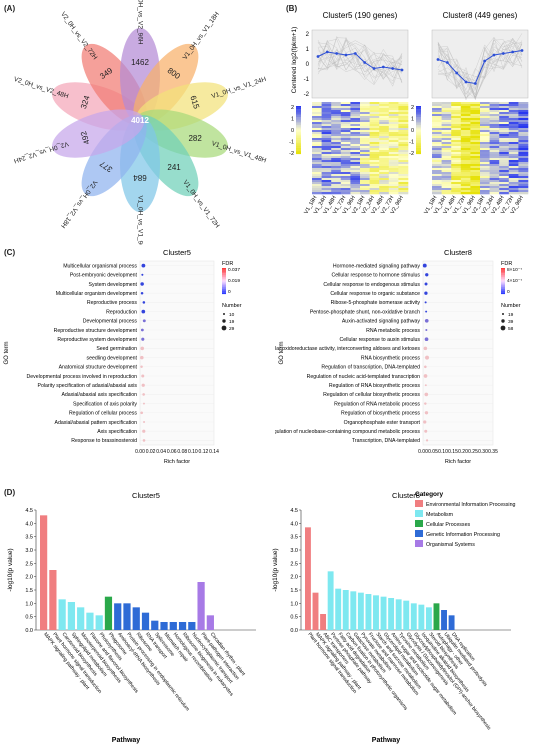 This screenshot has width=550, height=749. Describe the element at coordinates (140, 62) in the screenshot. I see `venn-petal-value: 1462` at that location.